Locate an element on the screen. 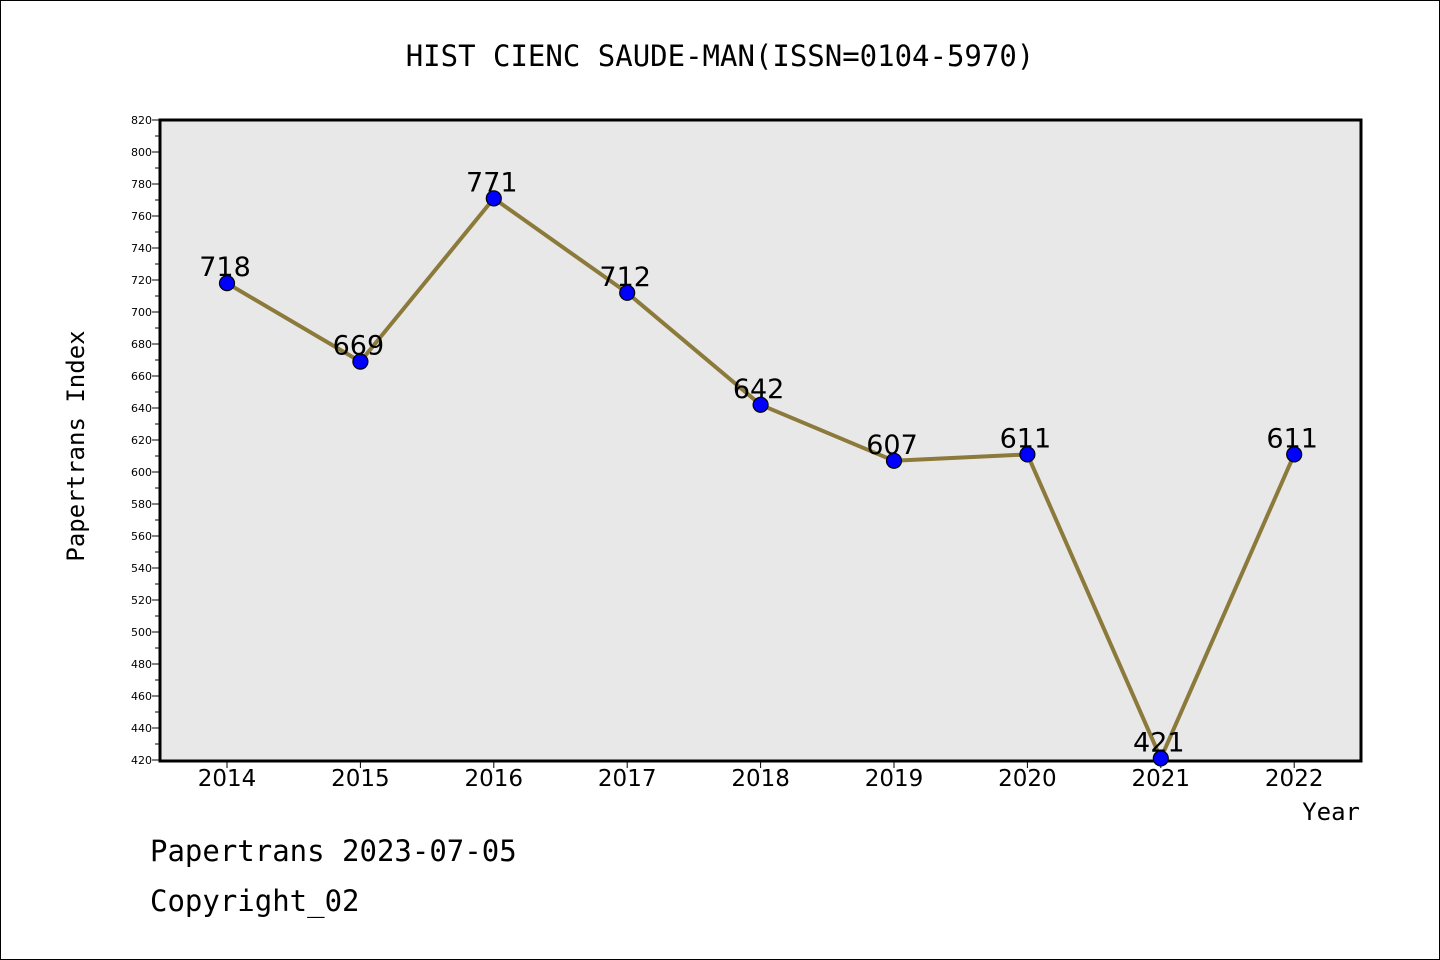 The height and width of the screenshot is (960, 1440). data-label: 421 is located at coordinates (1159, 742).